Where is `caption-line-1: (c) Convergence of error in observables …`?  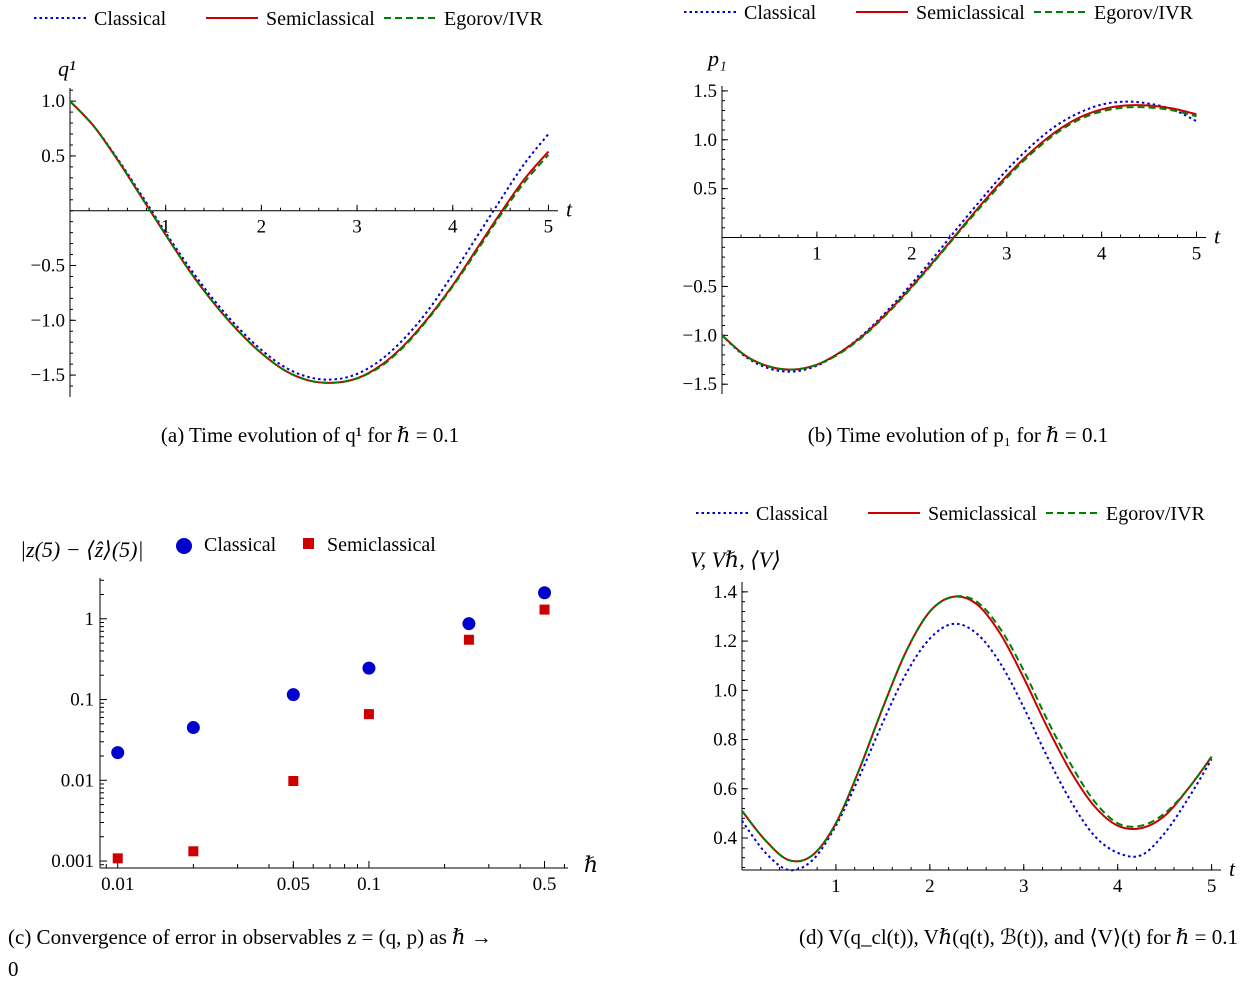 caption-line-1: (c) Convergence of error in observables … is located at coordinates (250, 937).